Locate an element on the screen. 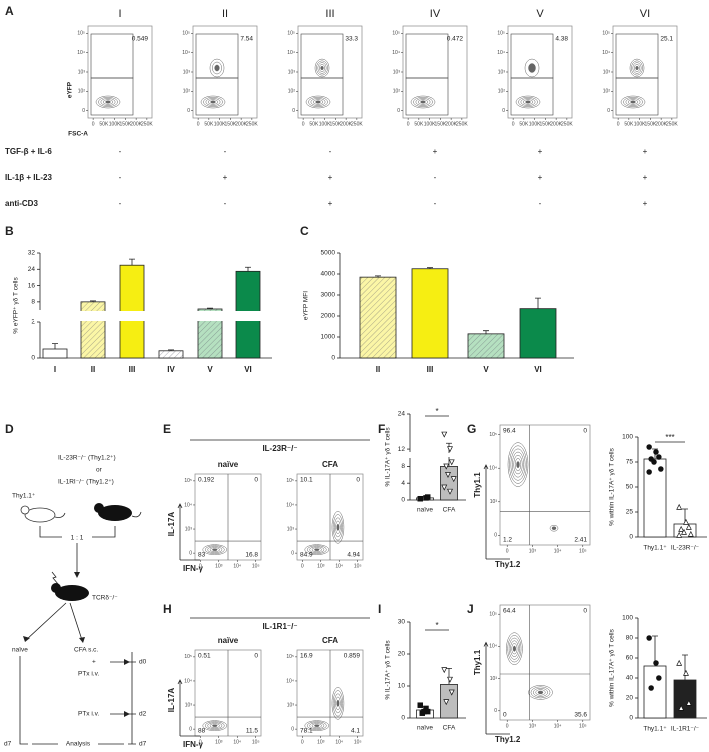  x-tick-label: VI is located at coordinates (538, 369).